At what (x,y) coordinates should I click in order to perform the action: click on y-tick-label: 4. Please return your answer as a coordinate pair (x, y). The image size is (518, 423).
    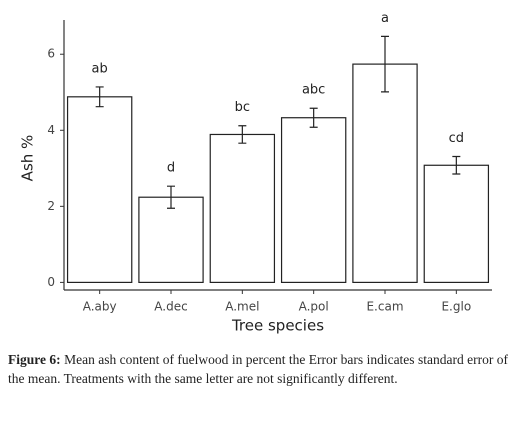
    Looking at the image, I should click on (51, 130).